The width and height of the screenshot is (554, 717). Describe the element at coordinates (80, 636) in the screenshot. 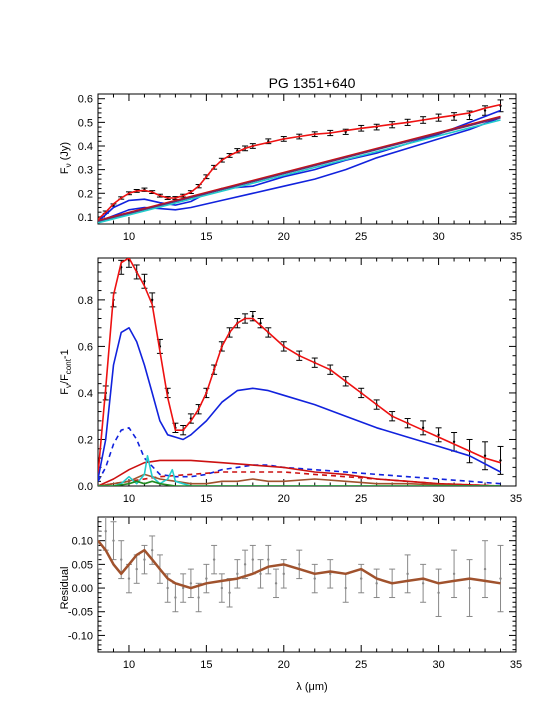

I see `bottom-y-tick-label: -0.10` at that location.